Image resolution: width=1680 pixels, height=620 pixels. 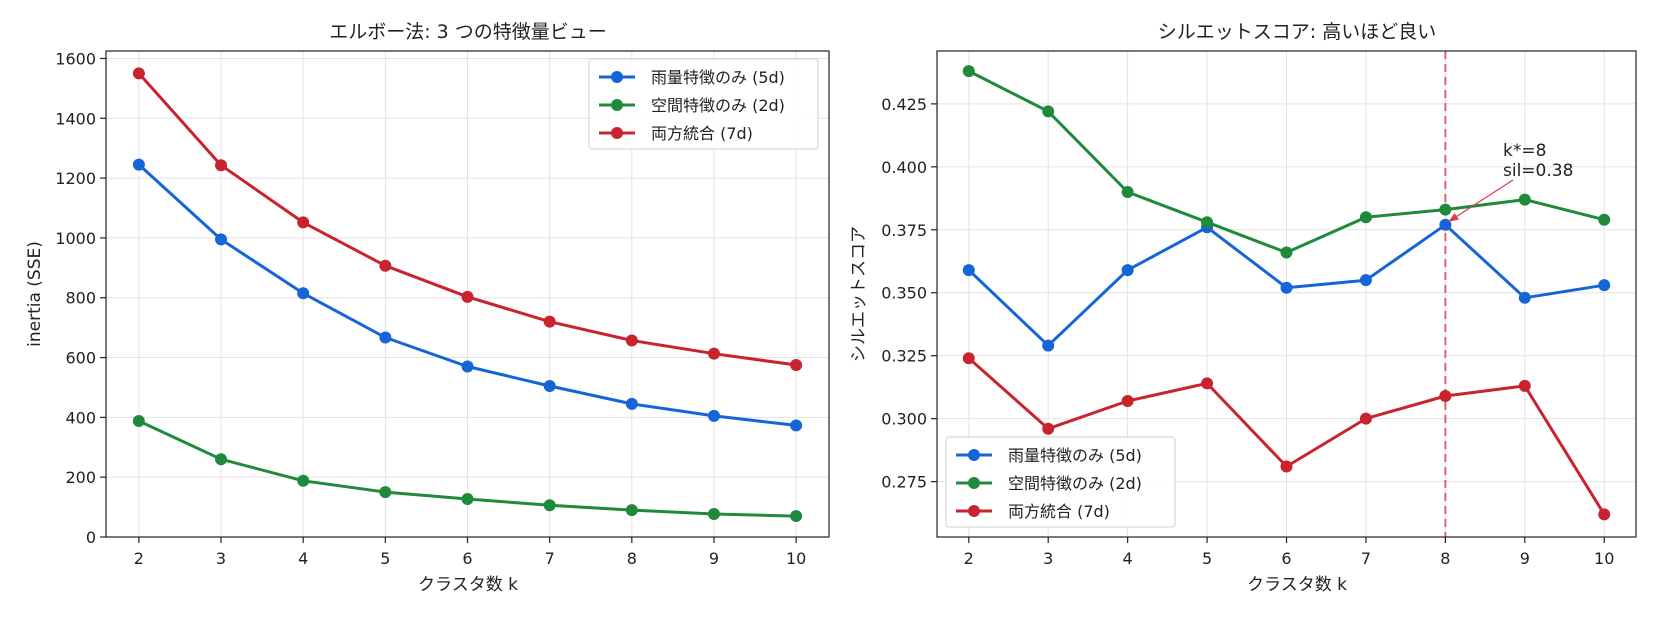 I want to click on elbow-x-tick-label: 8, so click(x=632, y=558).